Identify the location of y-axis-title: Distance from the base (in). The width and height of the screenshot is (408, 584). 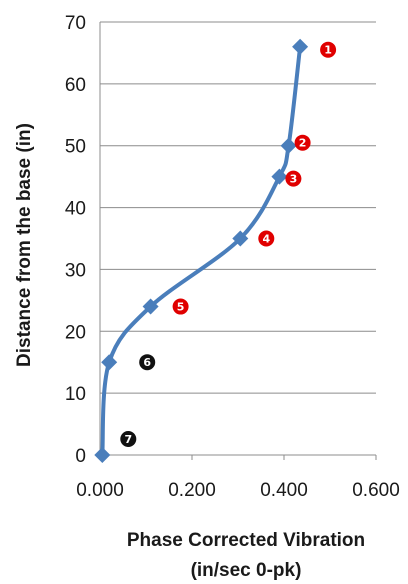
(24, 245).